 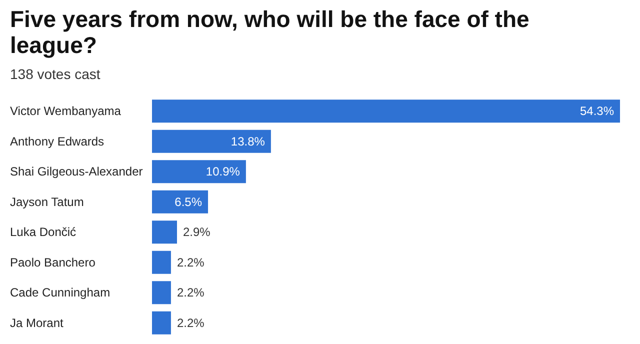 What do you see at coordinates (57, 141) in the screenshot?
I see `y-tick-label: Anthony Edwards` at bounding box center [57, 141].